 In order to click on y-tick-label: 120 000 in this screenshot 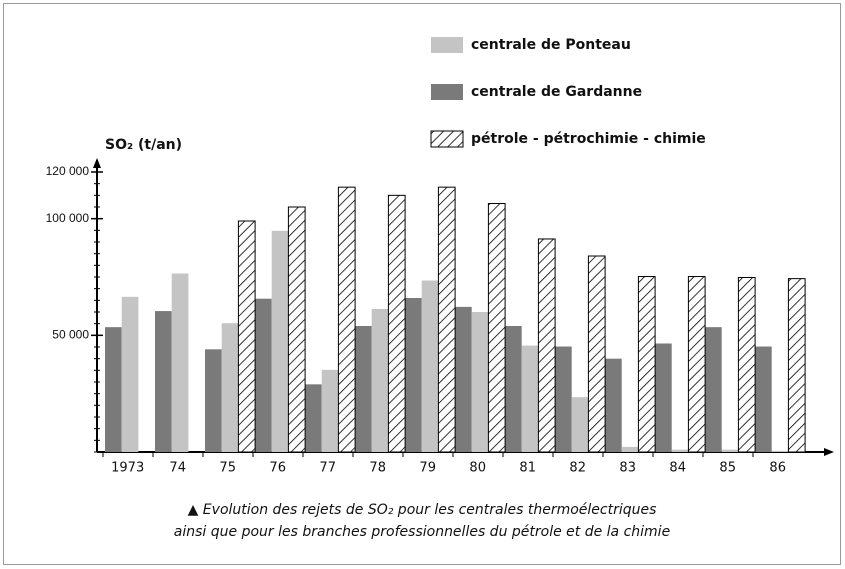, I will do `click(68, 171)`.